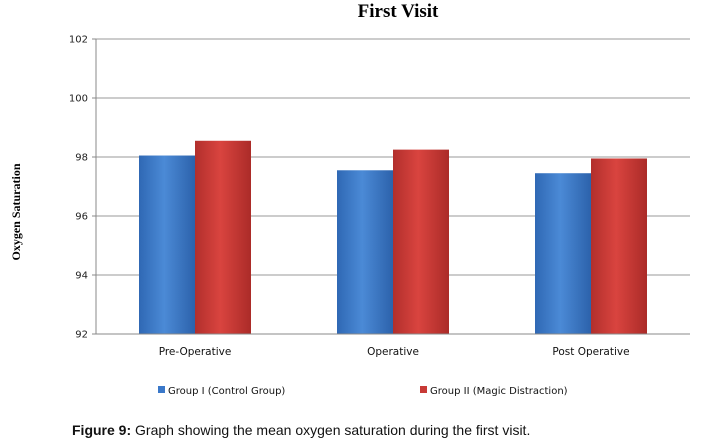 This screenshot has height=448, width=715. Describe the element at coordinates (365, 252) in the screenshot. I see `bar-group-i-operative` at that location.